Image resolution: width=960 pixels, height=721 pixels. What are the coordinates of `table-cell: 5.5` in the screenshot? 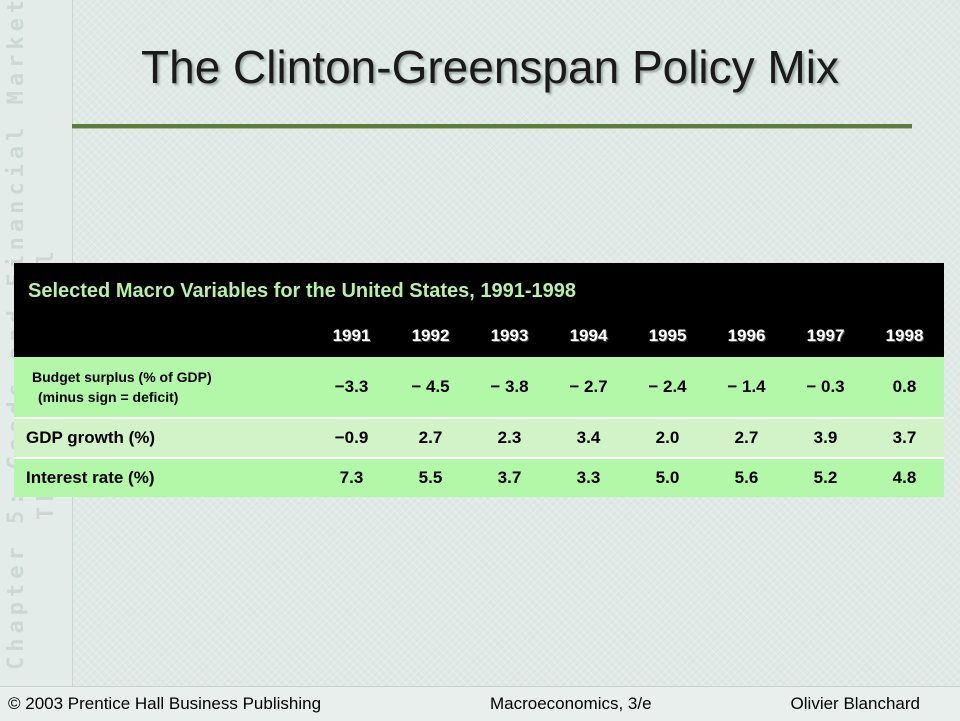 It's located at (430, 477).